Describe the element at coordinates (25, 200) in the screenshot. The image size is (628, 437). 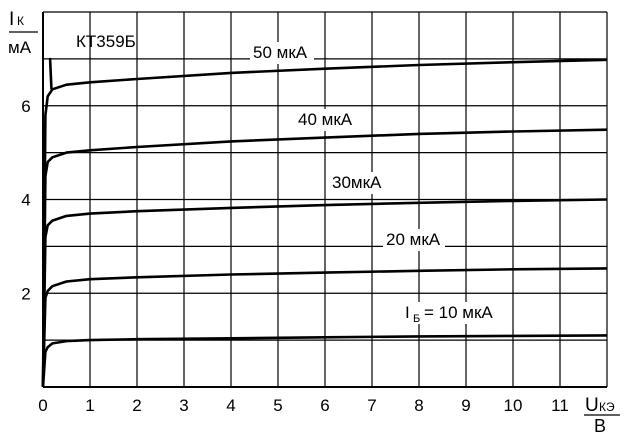
I see `y-tick-label: 4` at that location.